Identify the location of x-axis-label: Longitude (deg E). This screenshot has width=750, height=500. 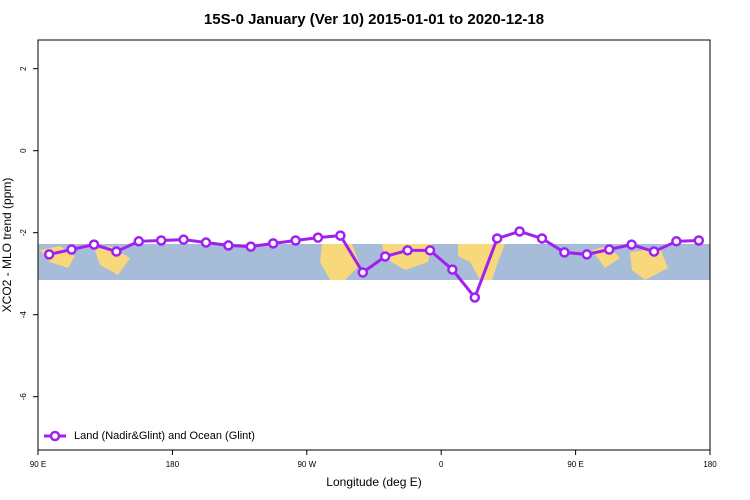
(373, 482).